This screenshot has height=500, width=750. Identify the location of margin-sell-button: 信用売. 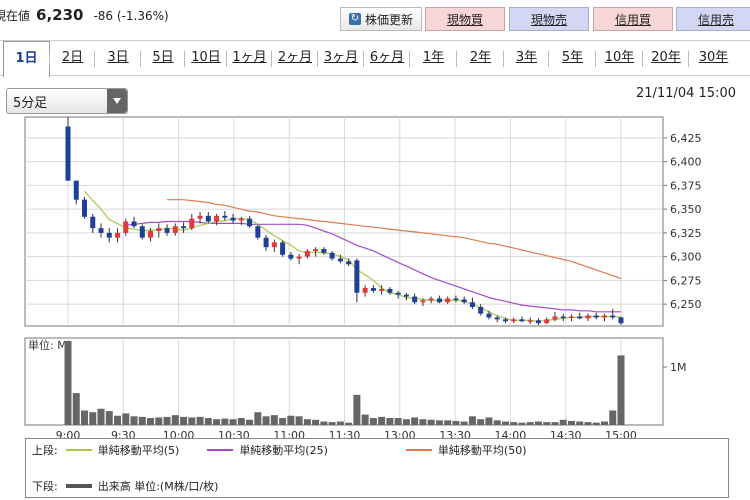
(713, 19).